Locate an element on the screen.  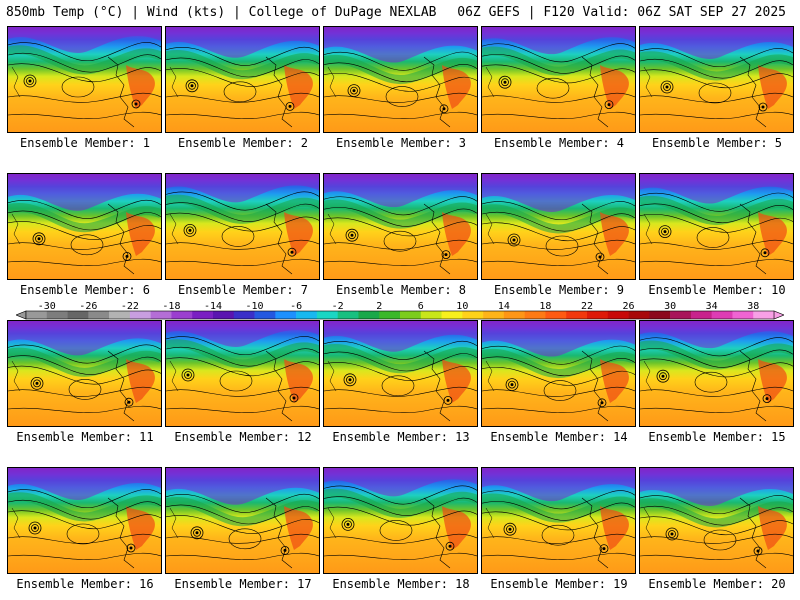
colorbar-tick-label: 10 is located at coordinates (462, 306).